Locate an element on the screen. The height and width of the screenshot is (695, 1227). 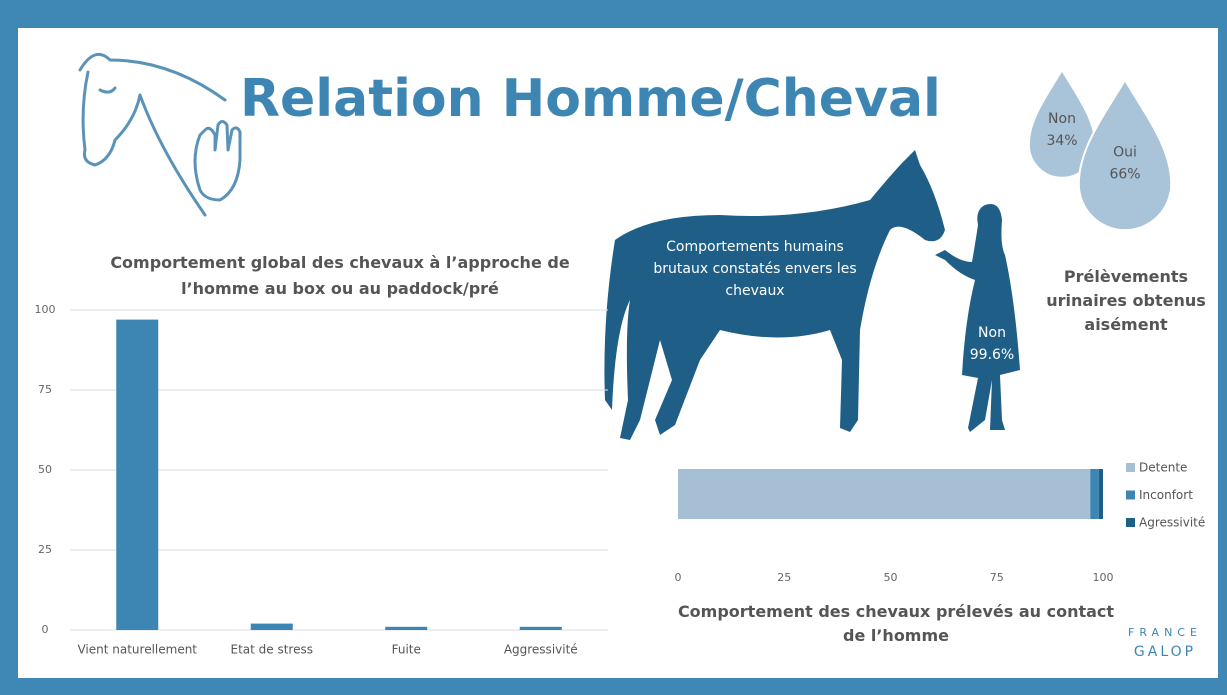
x-tick-label: Aggressivité is located at coordinates (541, 650).